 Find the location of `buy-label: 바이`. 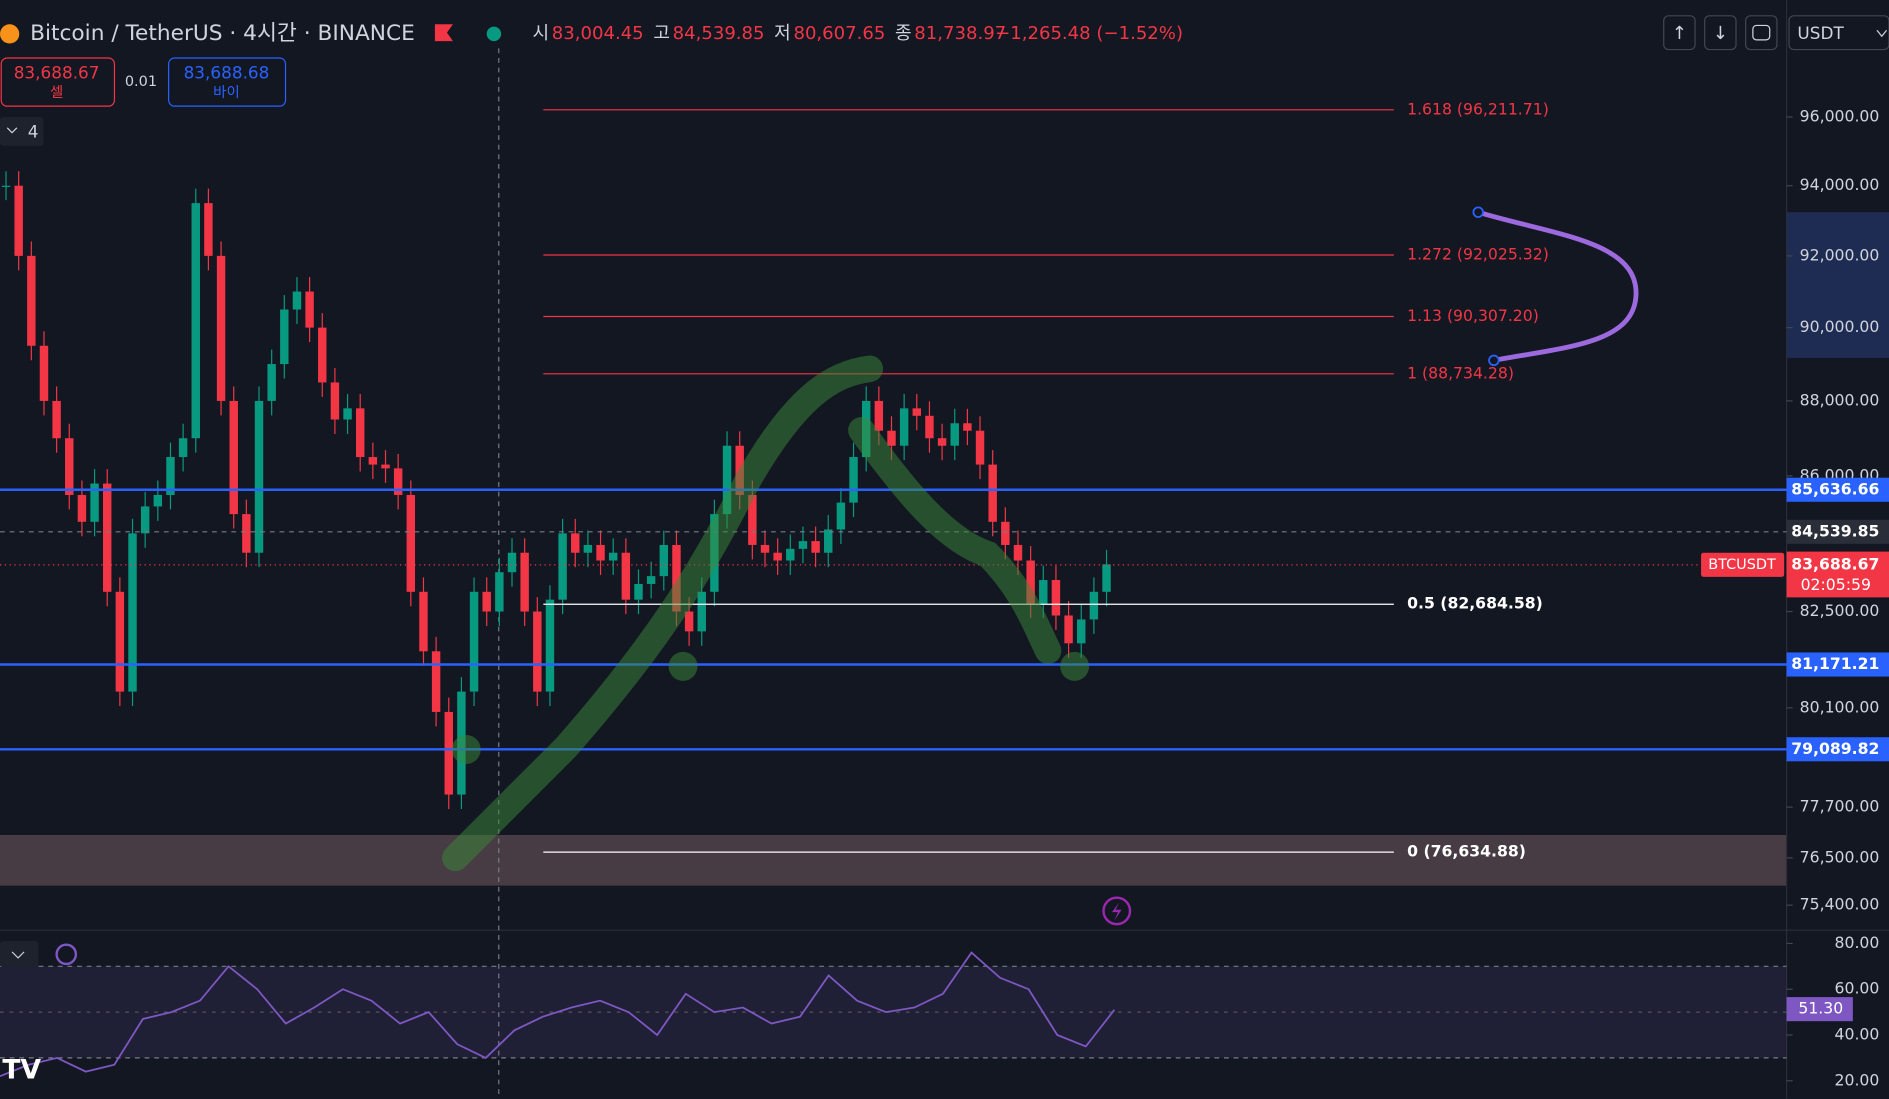

buy-label: 바이 is located at coordinates (226, 92).